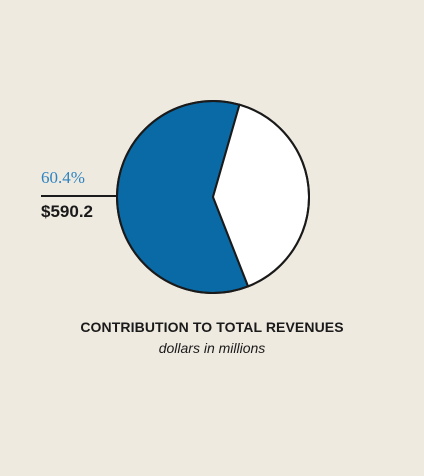 Image resolution: width=424 pixels, height=476 pixels. What do you see at coordinates (63, 177) in the screenshot?
I see `slice-percent-label: 60.4%` at bounding box center [63, 177].